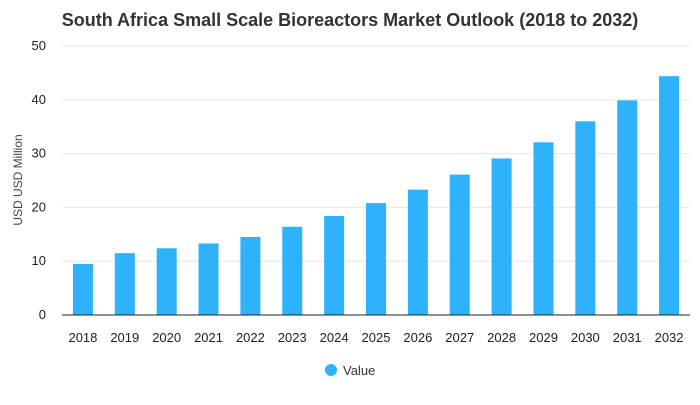 The height and width of the screenshot is (405, 700). Describe the element at coordinates (627, 337) in the screenshot. I see `x-tick-label: 2031` at that location.